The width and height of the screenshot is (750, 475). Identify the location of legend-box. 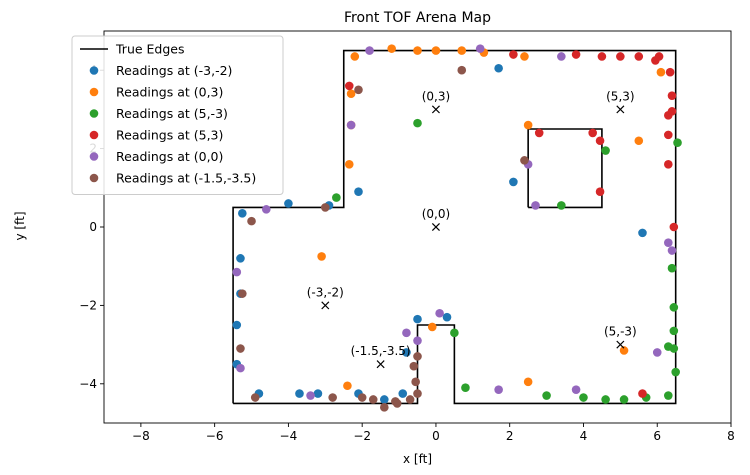
(177, 115).